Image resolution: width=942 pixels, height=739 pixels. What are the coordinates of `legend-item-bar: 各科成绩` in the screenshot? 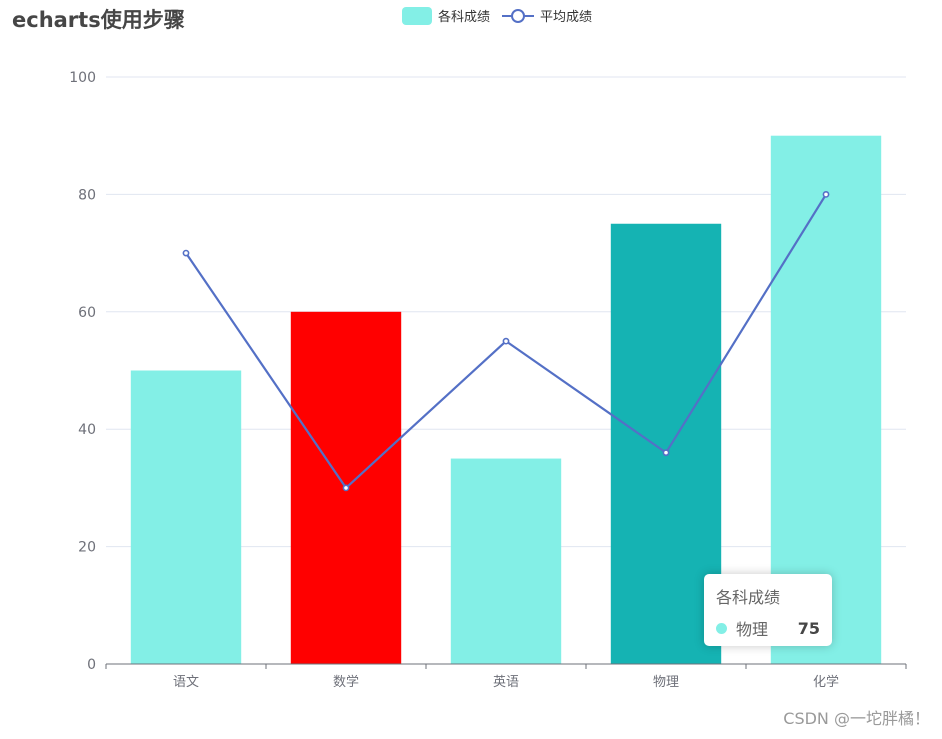 It's located at (446, 15).